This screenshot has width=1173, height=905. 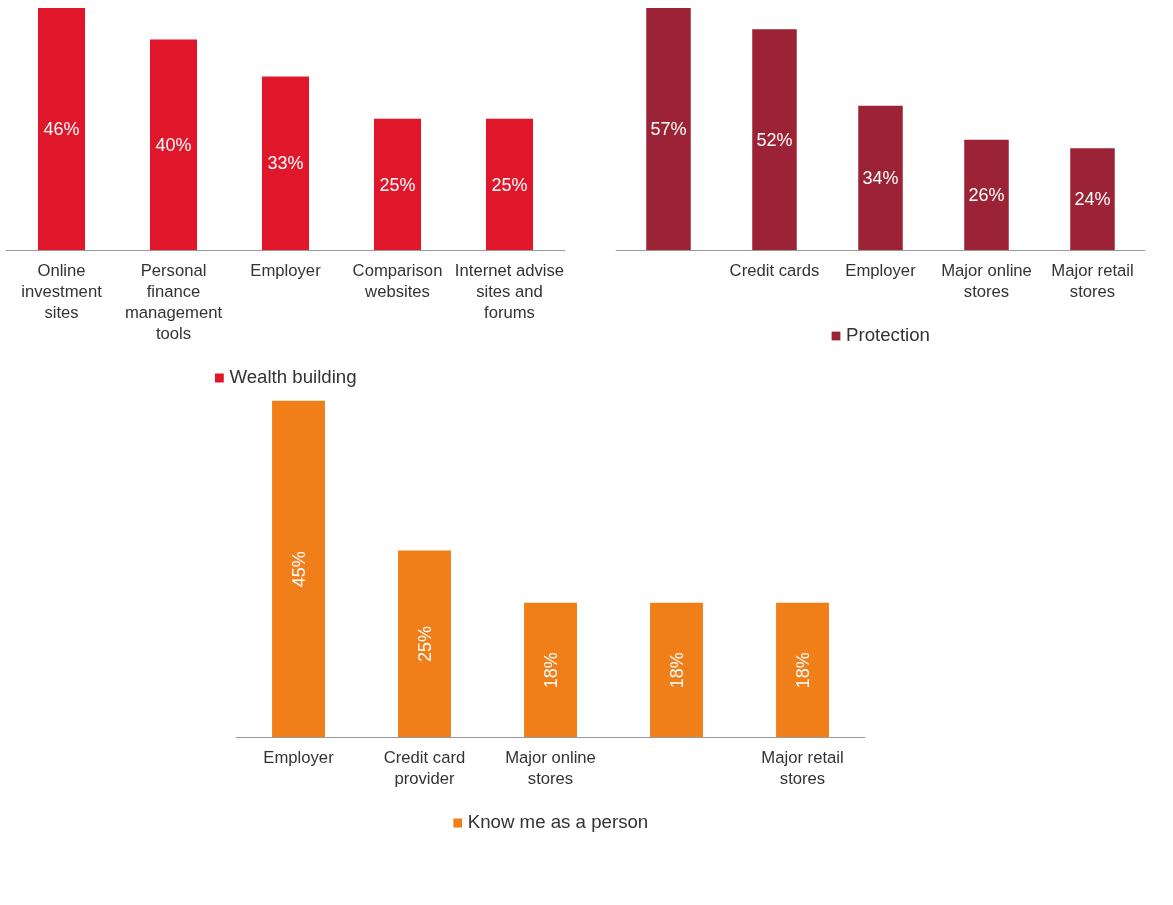 I want to click on data-label: 34%, so click(x=880, y=178).